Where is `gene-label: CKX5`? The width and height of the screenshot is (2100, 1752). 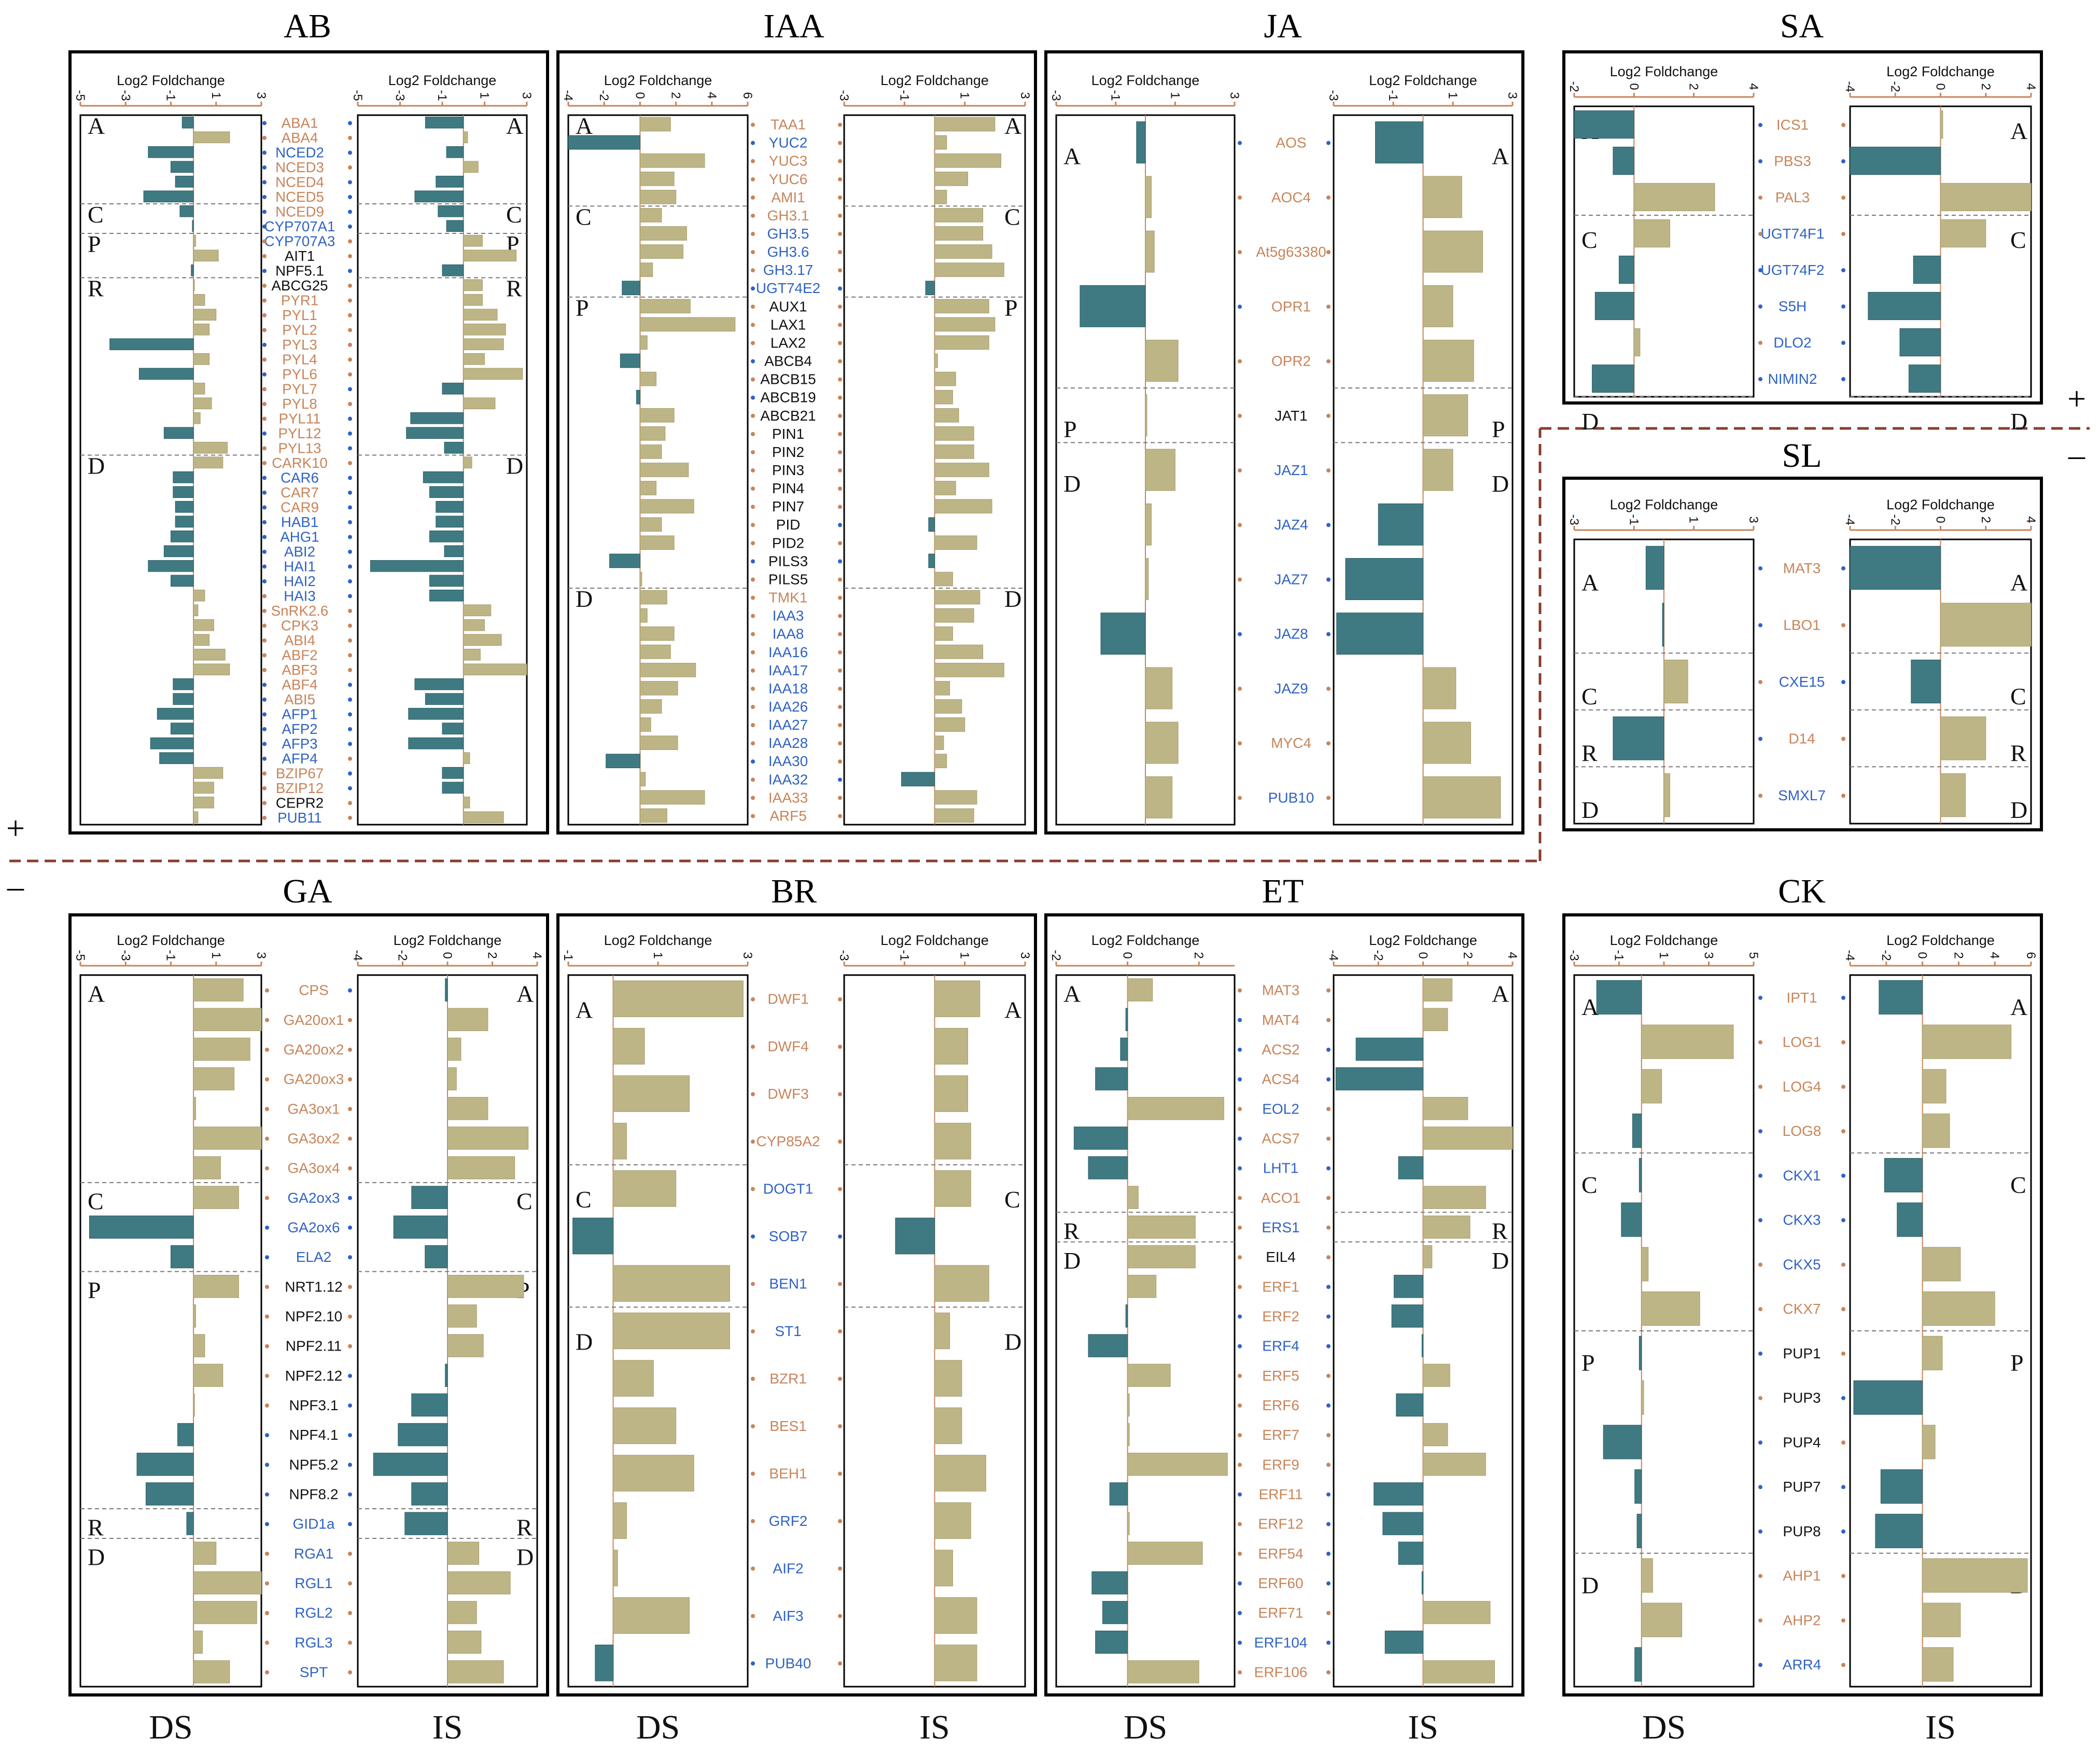 gene-label: CKX5 is located at coordinates (1802, 1264).